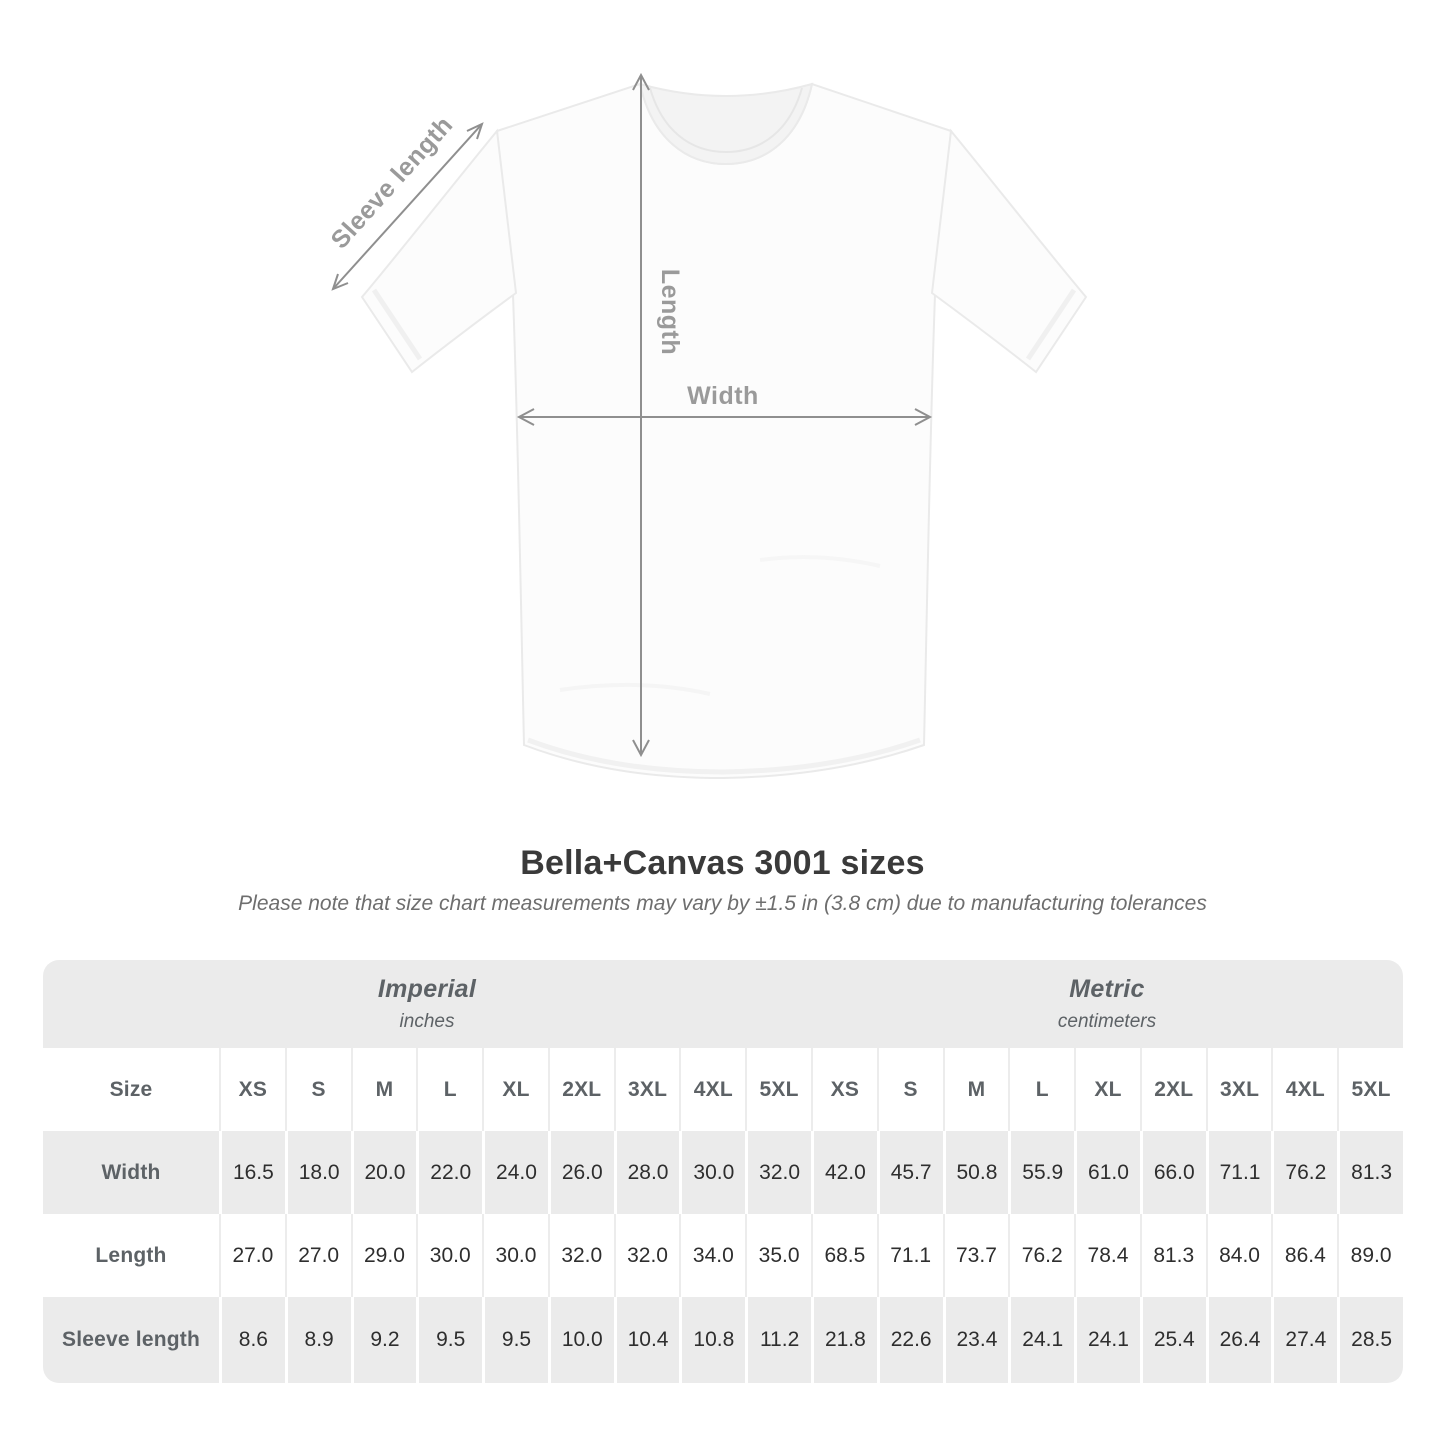 This screenshot has width=1445, height=1445. I want to click on value-cell: 9.5, so click(449, 1340).